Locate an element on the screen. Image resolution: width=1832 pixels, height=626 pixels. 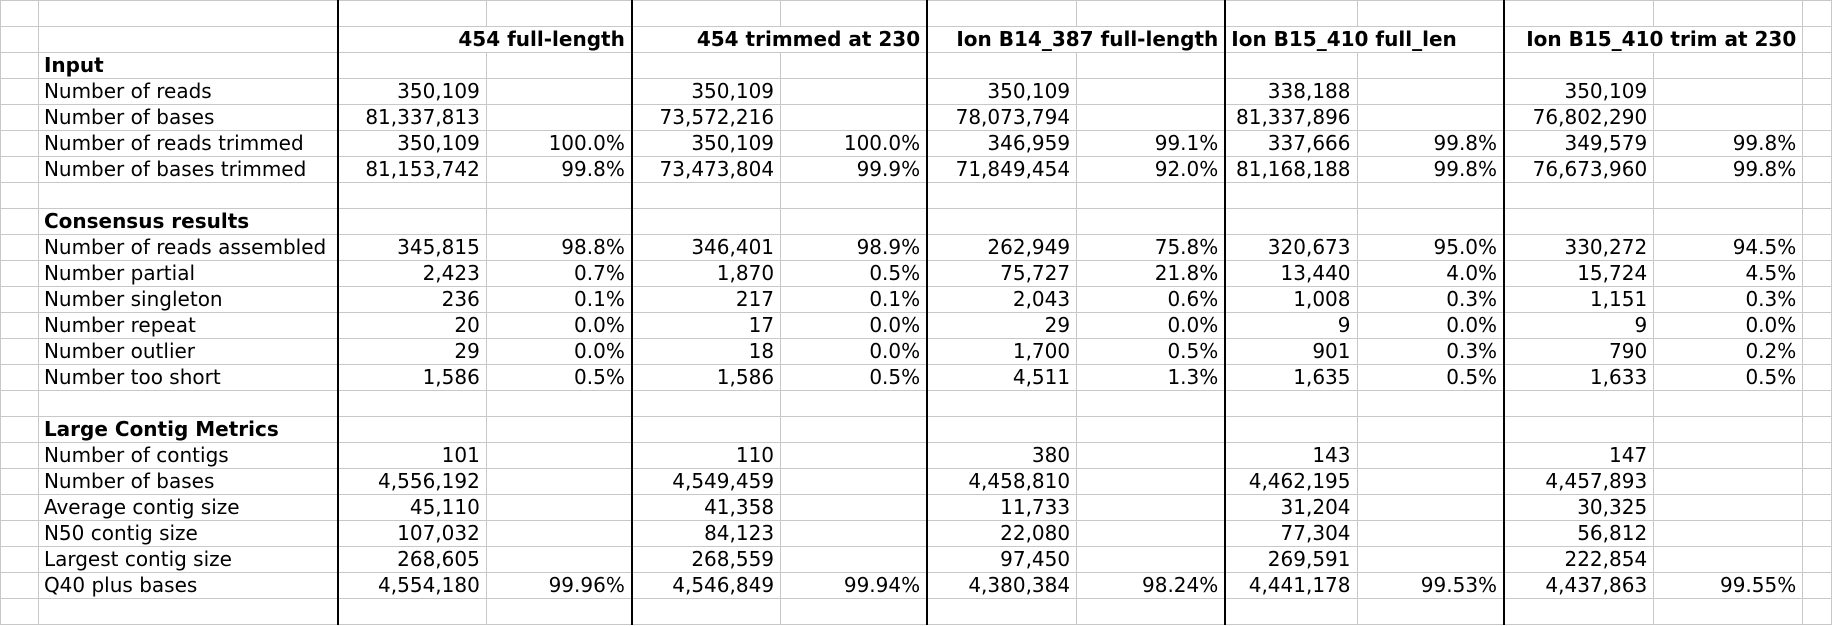
value-cell: 4,554,180 is located at coordinates (412, 585).